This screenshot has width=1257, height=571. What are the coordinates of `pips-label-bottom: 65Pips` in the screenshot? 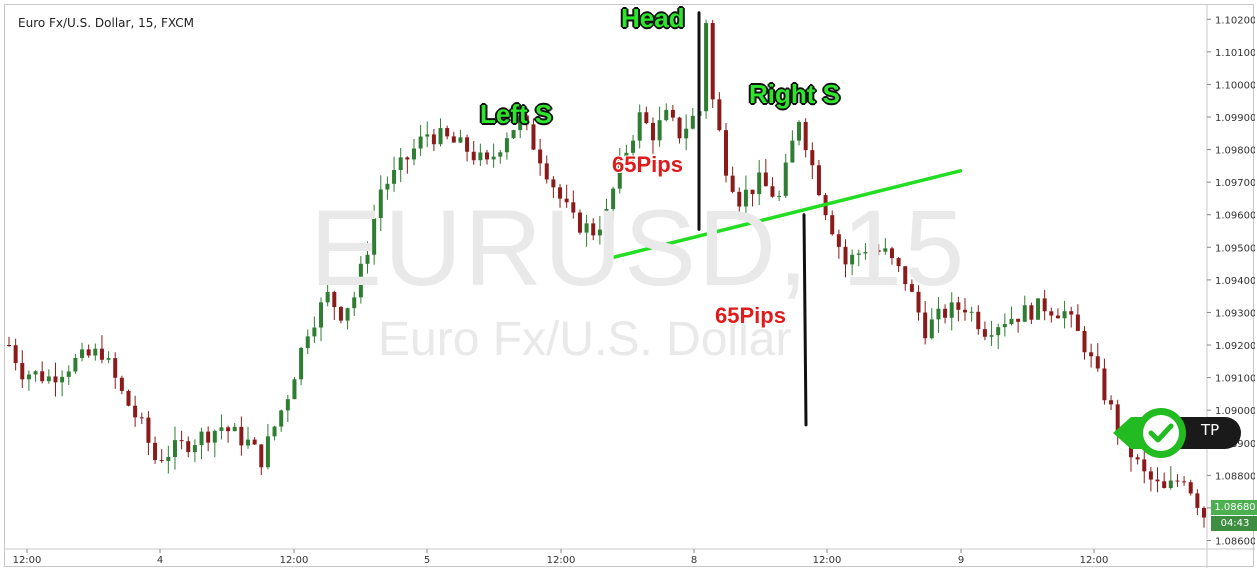 It's located at (750, 315).